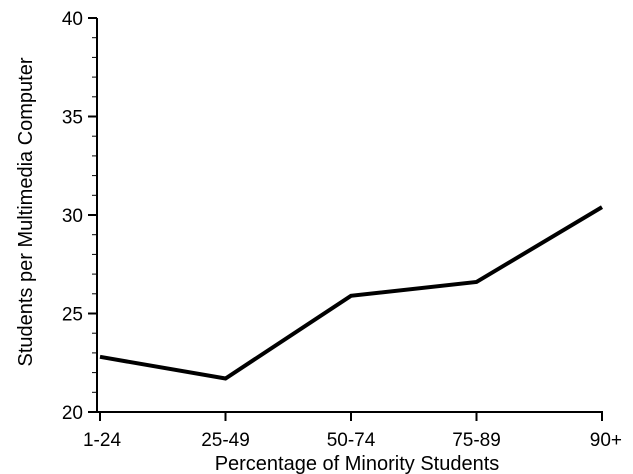 This screenshot has width=633, height=474. What do you see at coordinates (72, 315) in the screenshot?
I see `y-tick-label: 25` at bounding box center [72, 315].